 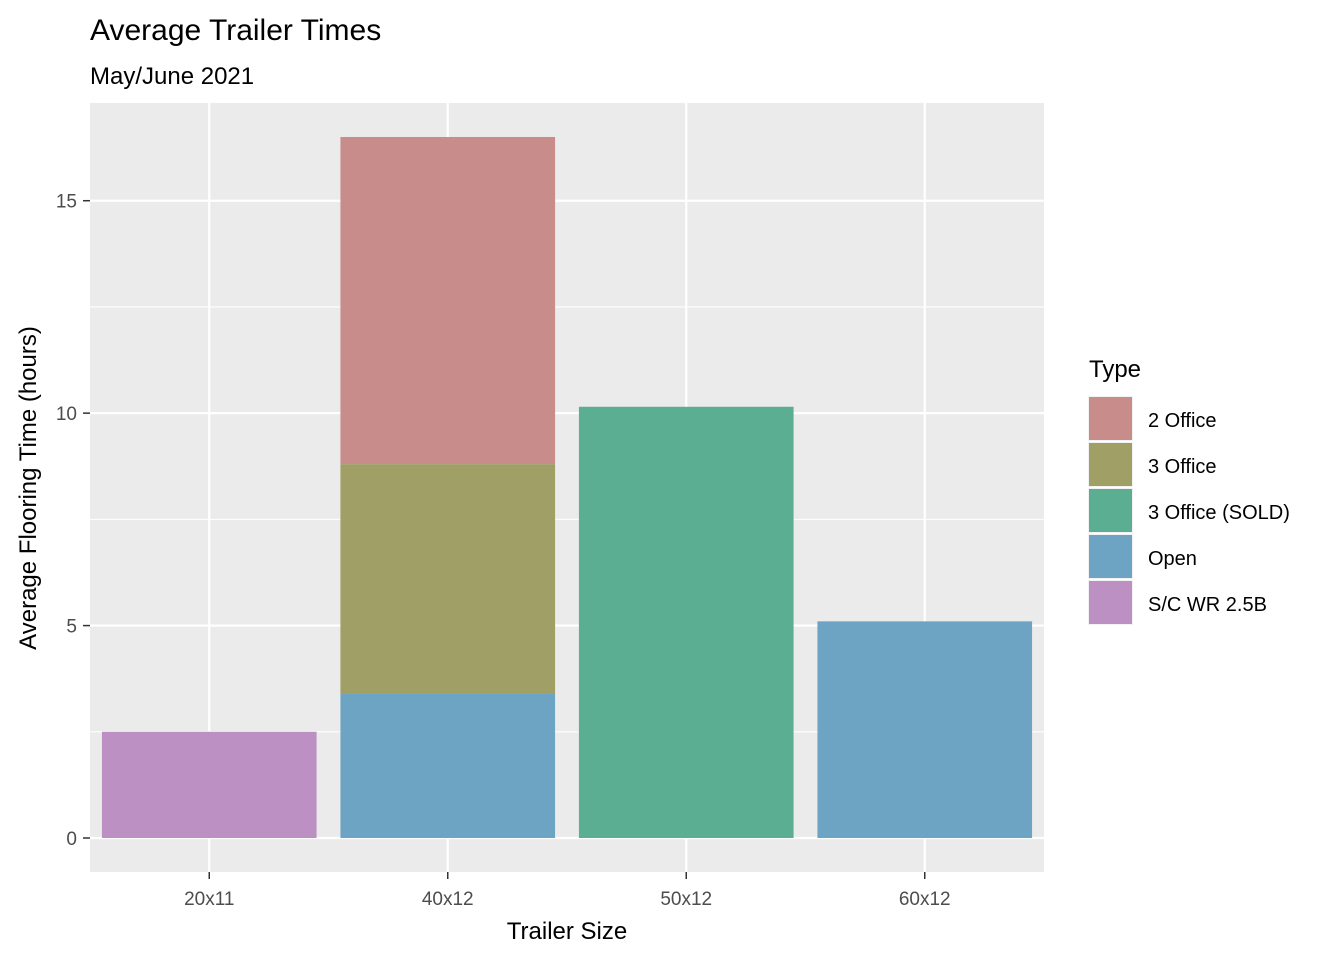 What do you see at coordinates (1115, 369) in the screenshot?
I see `legend-title: Type` at bounding box center [1115, 369].